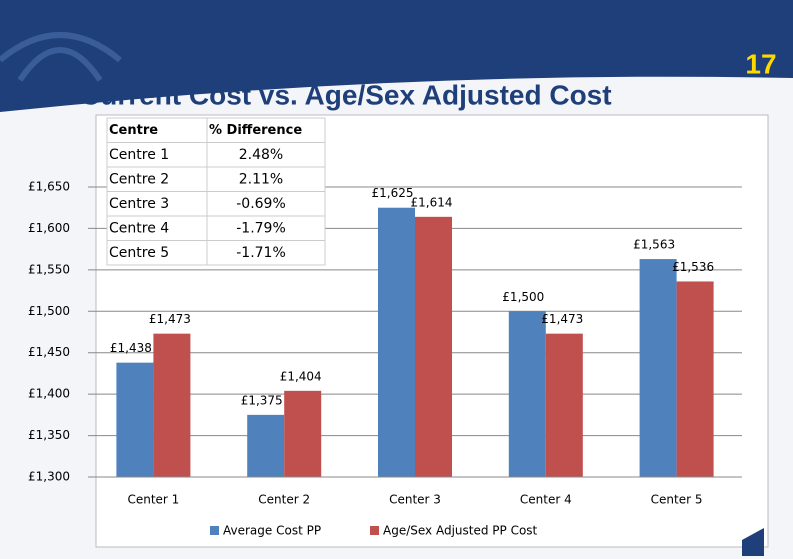  What do you see at coordinates (255, 130) in the screenshot?
I see `table-header: % Difference` at bounding box center [255, 130].